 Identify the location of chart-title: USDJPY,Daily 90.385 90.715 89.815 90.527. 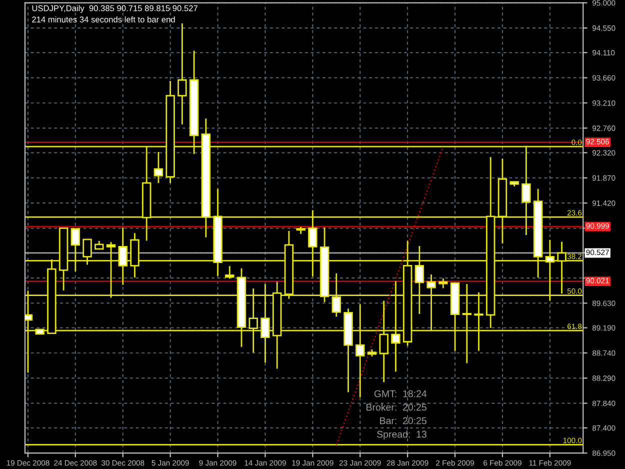
(115, 9).